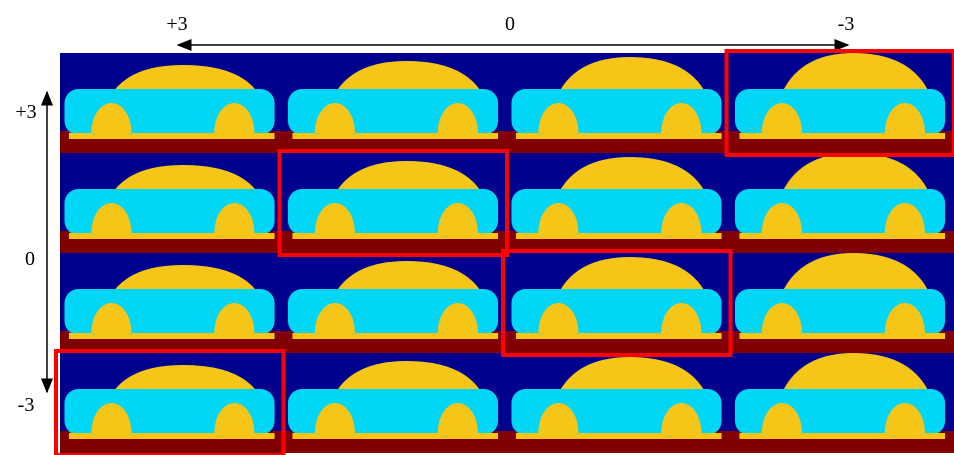 The width and height of the screenshot is (954, 455). Describe the element at coordinates (510, 24) in the screenshot. I see `horizontal-label-center: 0` at that location.